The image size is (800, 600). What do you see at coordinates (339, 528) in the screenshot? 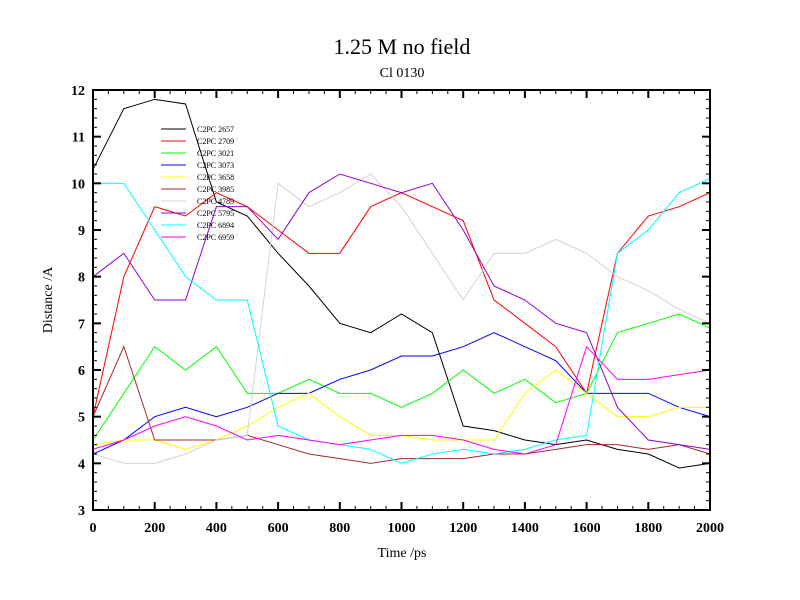
I see `x-tick-label: 800` at bounding box center [339, 528].